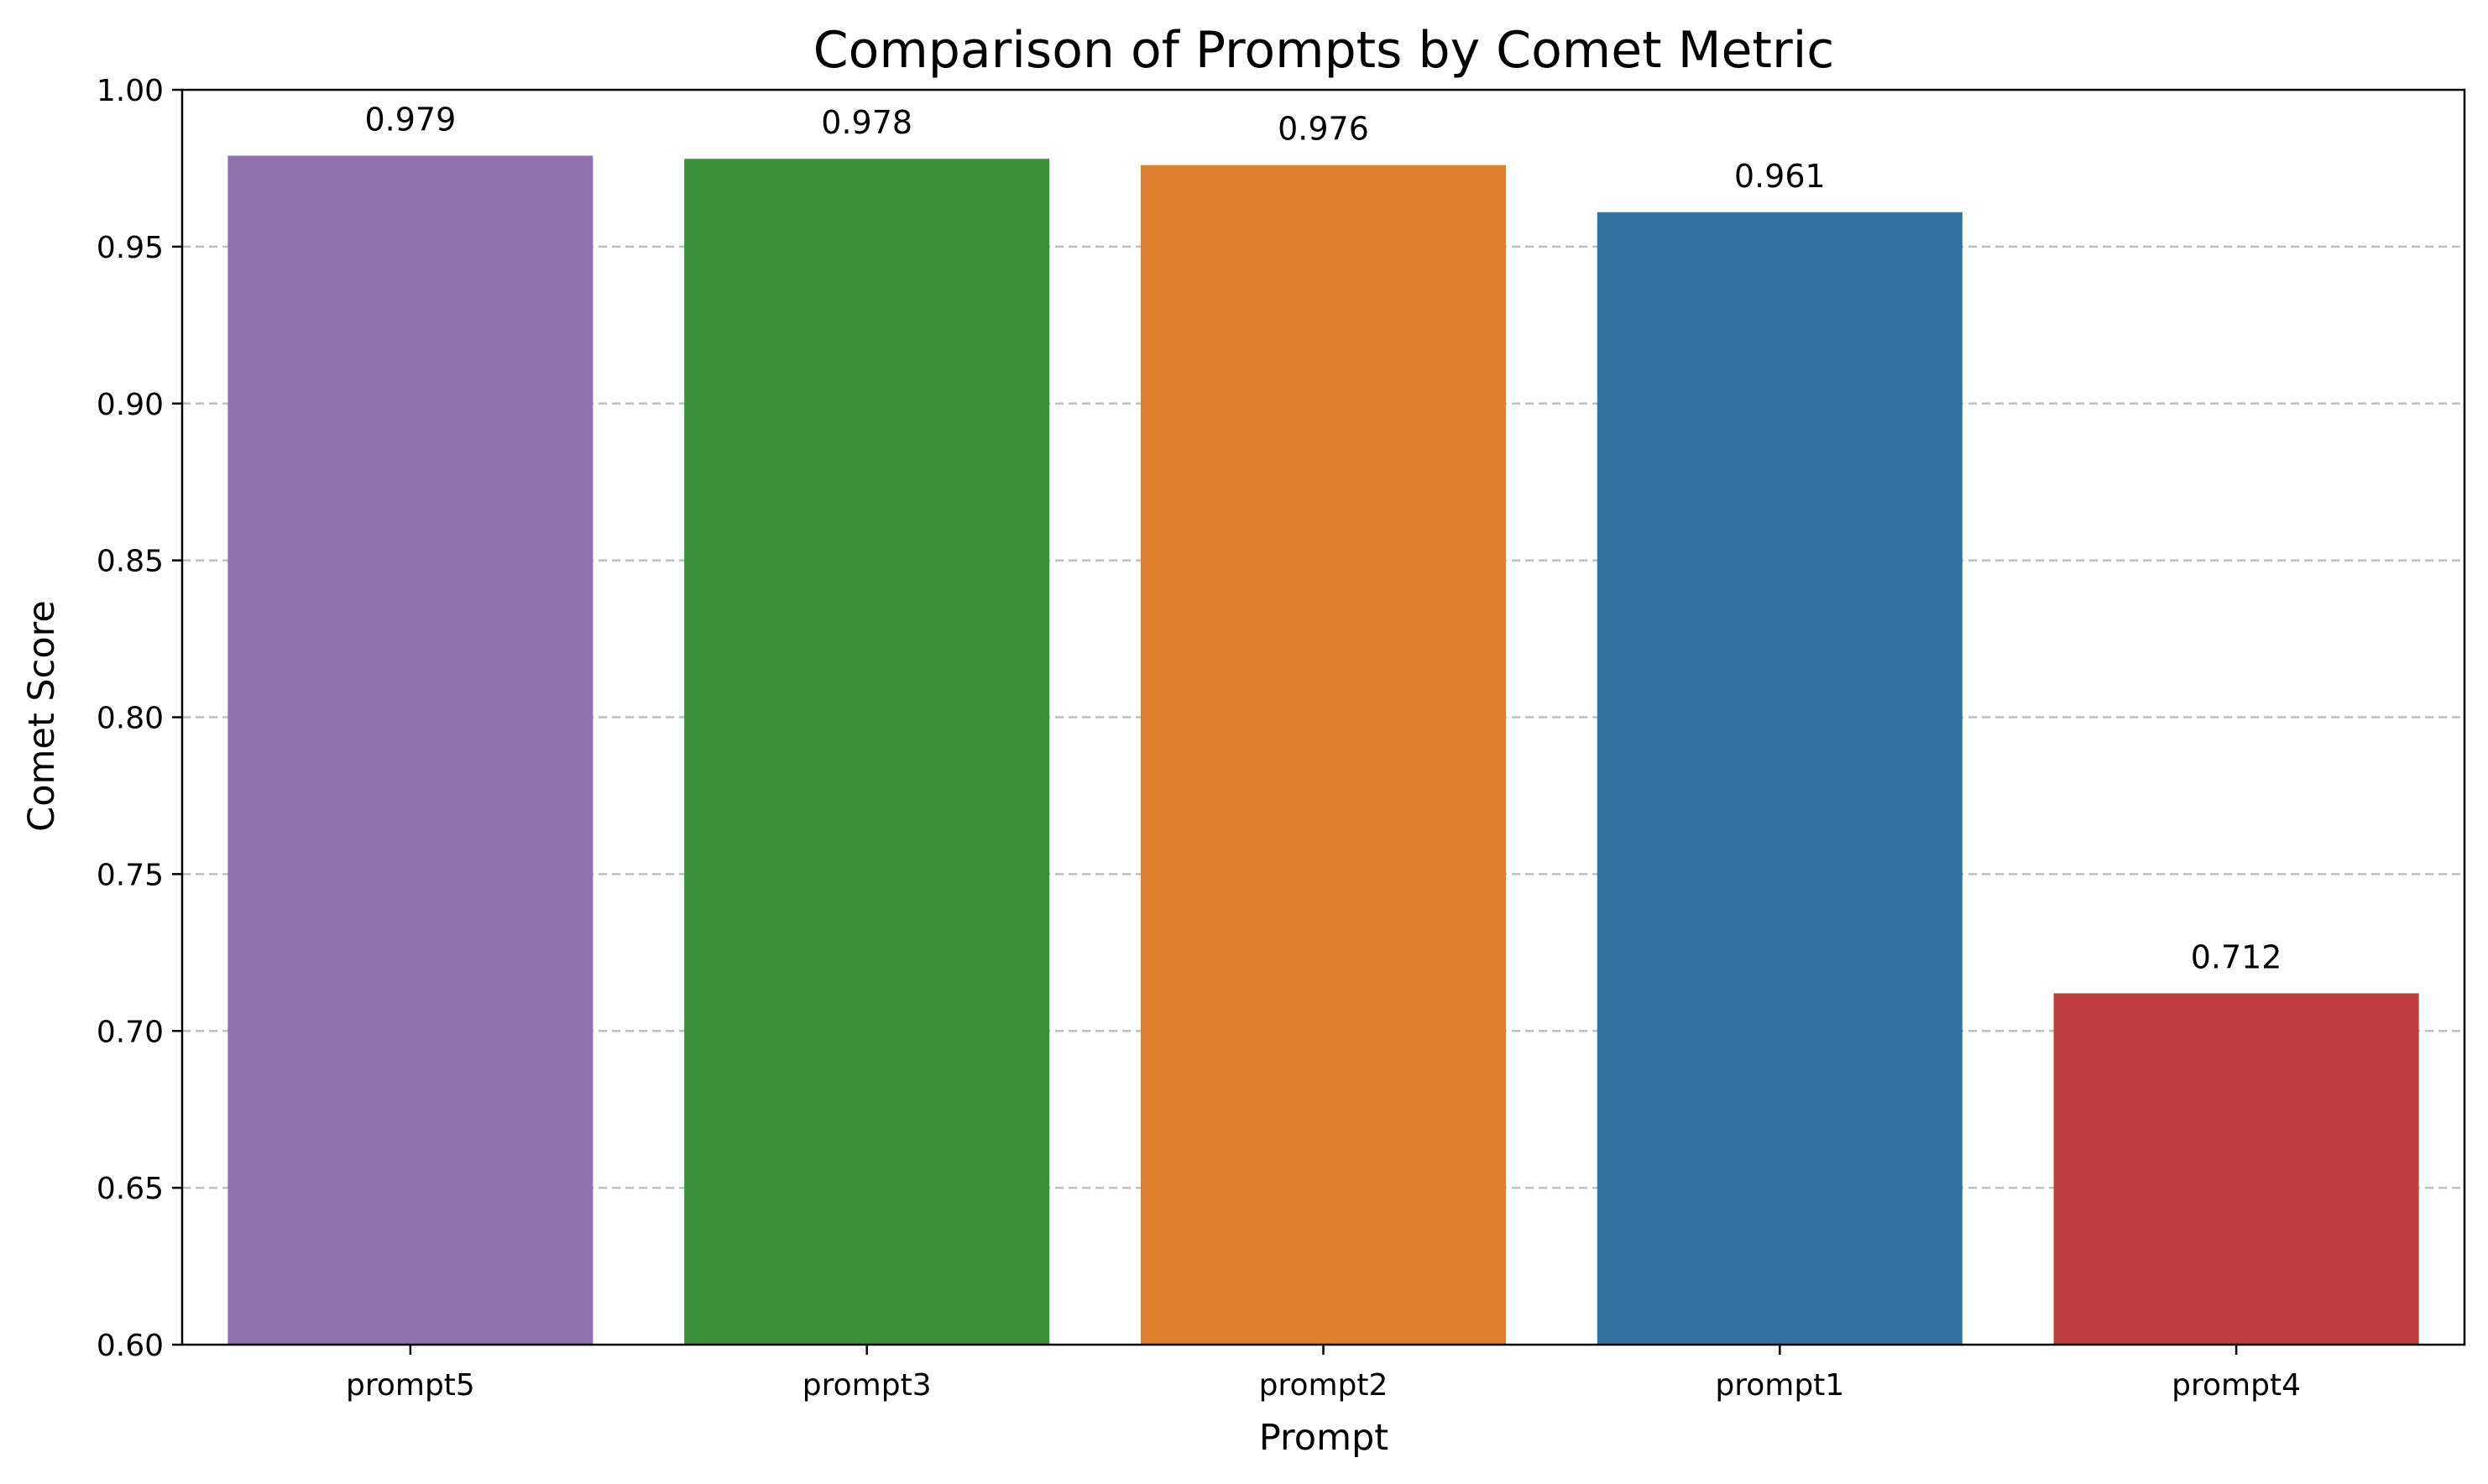 The height and width of the screenshot is (1484, 2488). What do you see at coordinates (130, 91) in the screenshot?
I see `y-tick-label: 1.00` at bounding box center [130, 91].